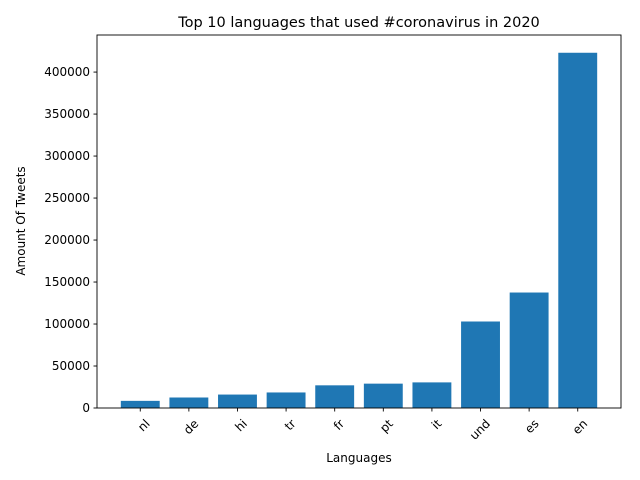 The height and width of the screenshot is (480, 640). What do you see at coordinates (334, 396) in the screenshot?
I see `bar-fr` at bounding box center [334, 396].